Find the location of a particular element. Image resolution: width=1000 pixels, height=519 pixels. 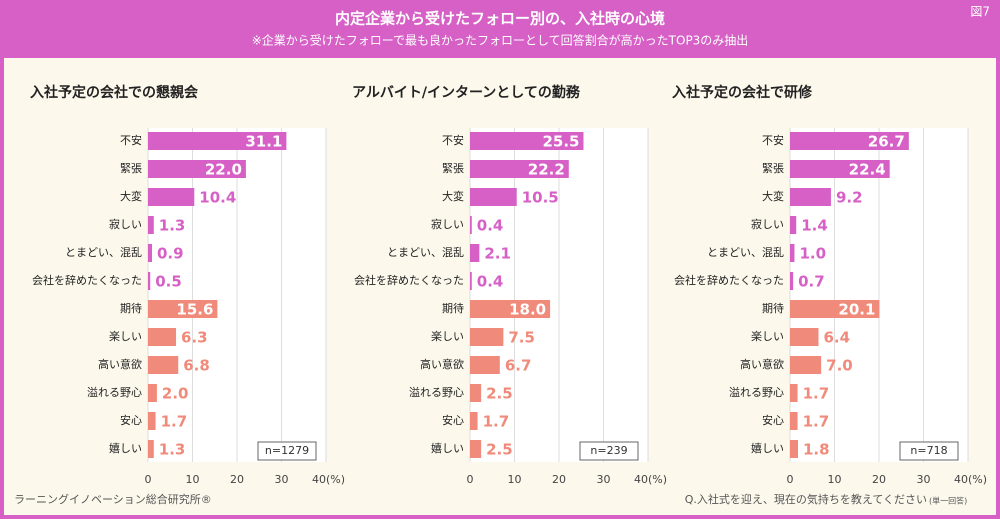

note: n=718 is located at coordinates (928, 450).